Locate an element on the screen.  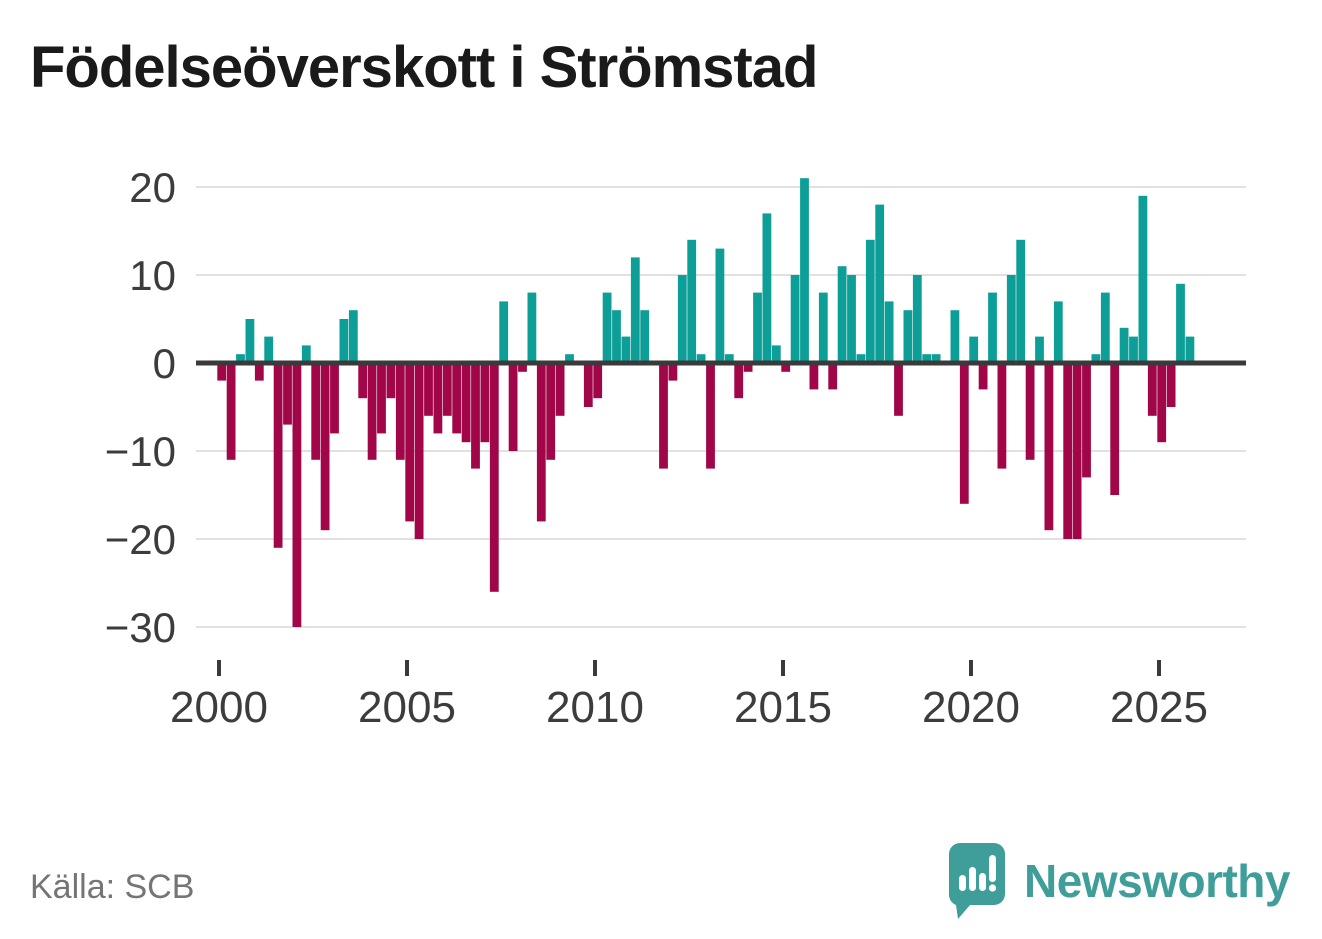
bar-2002Q1 is located at coordinates (297, 495).